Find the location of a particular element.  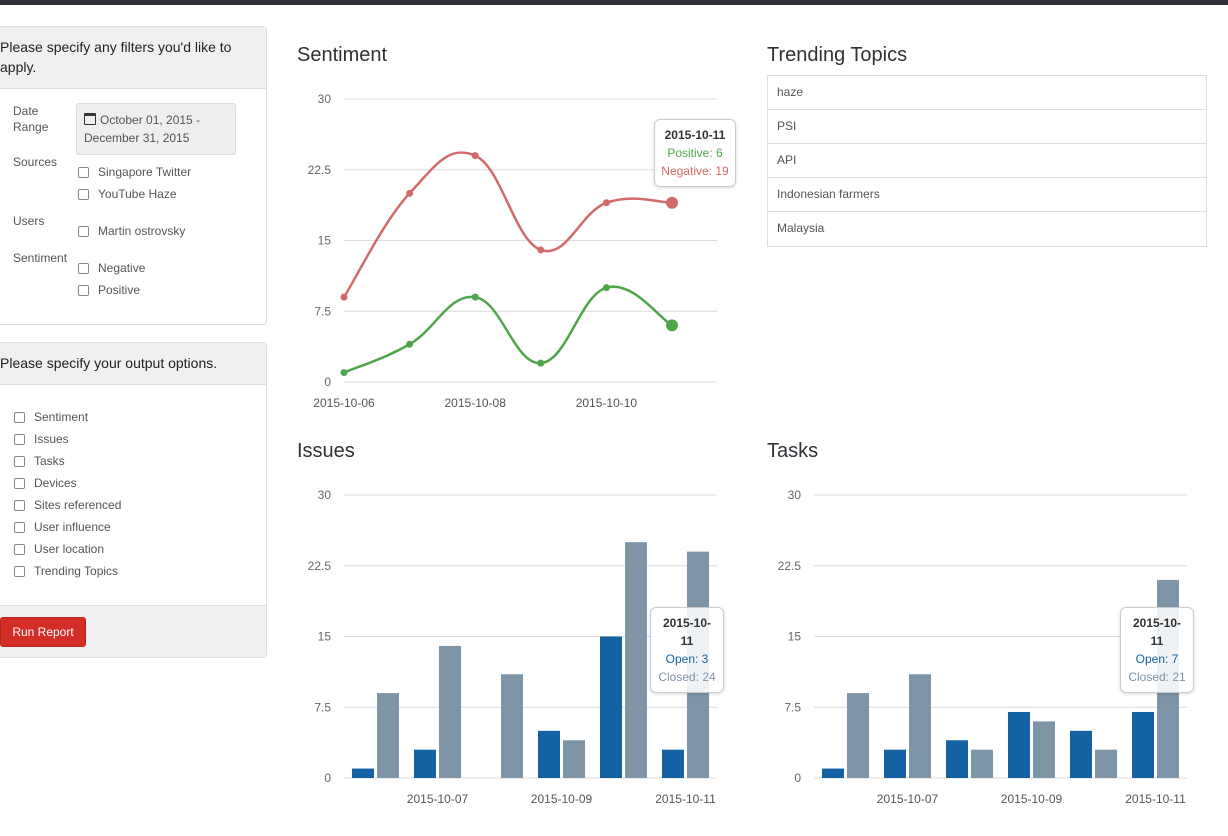

calendar-icon is located at coordinates (90, 119).